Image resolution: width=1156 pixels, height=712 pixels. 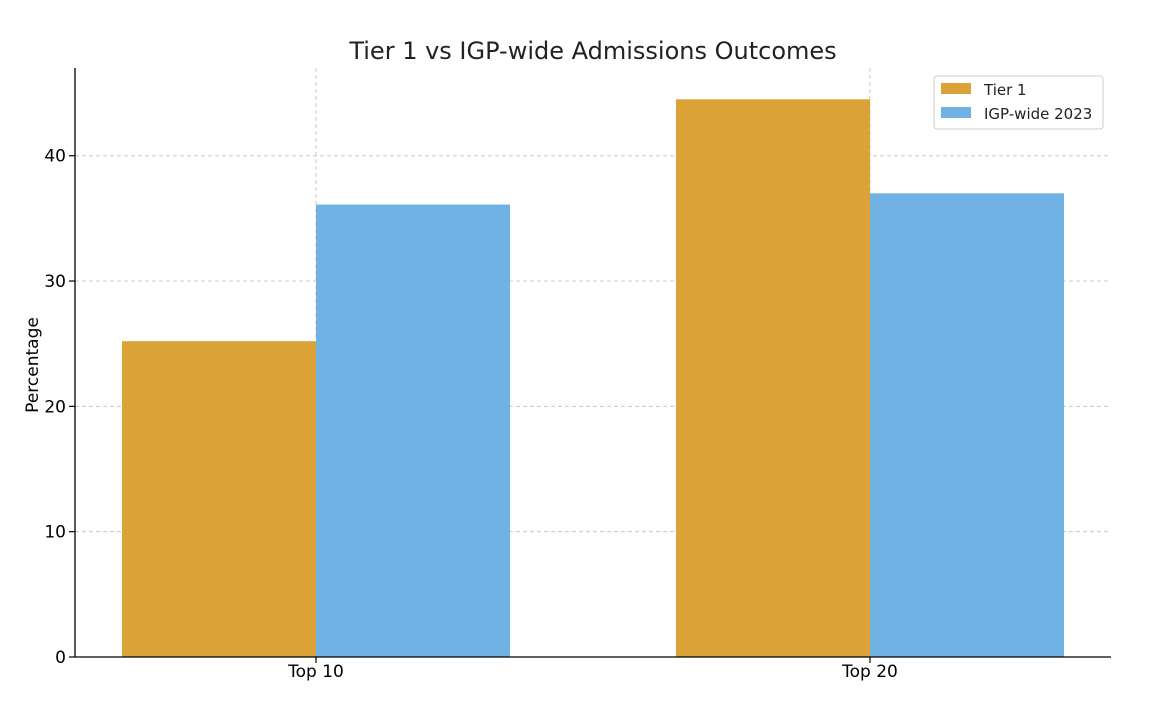 What do you see at coordinates (33, 365) in the screenshot?
I see `y-axis-label: Percentage` at bounding box center [33, 365].